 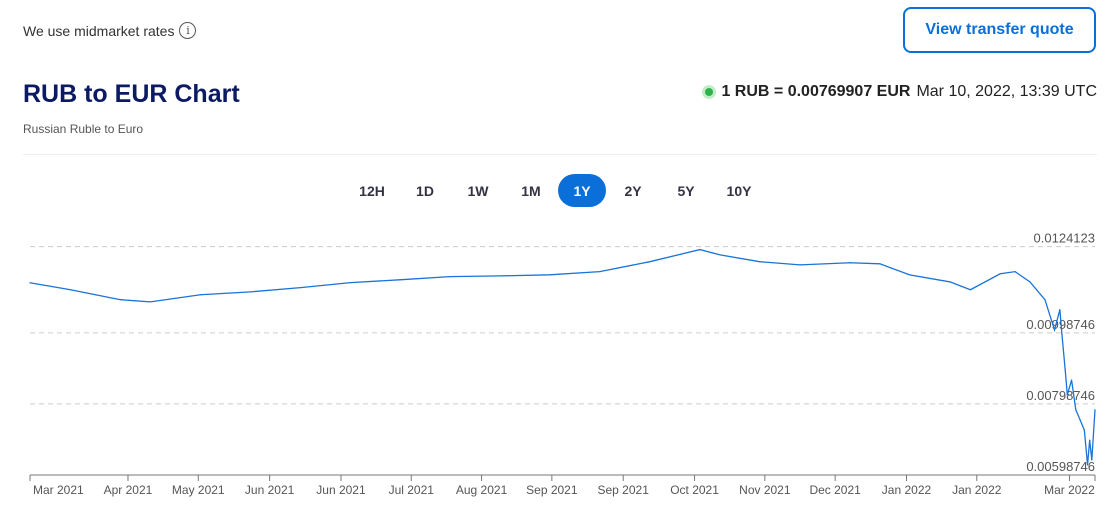 I want to click on y-tick-label: 0.0124123, so click(x=1064, y=238).